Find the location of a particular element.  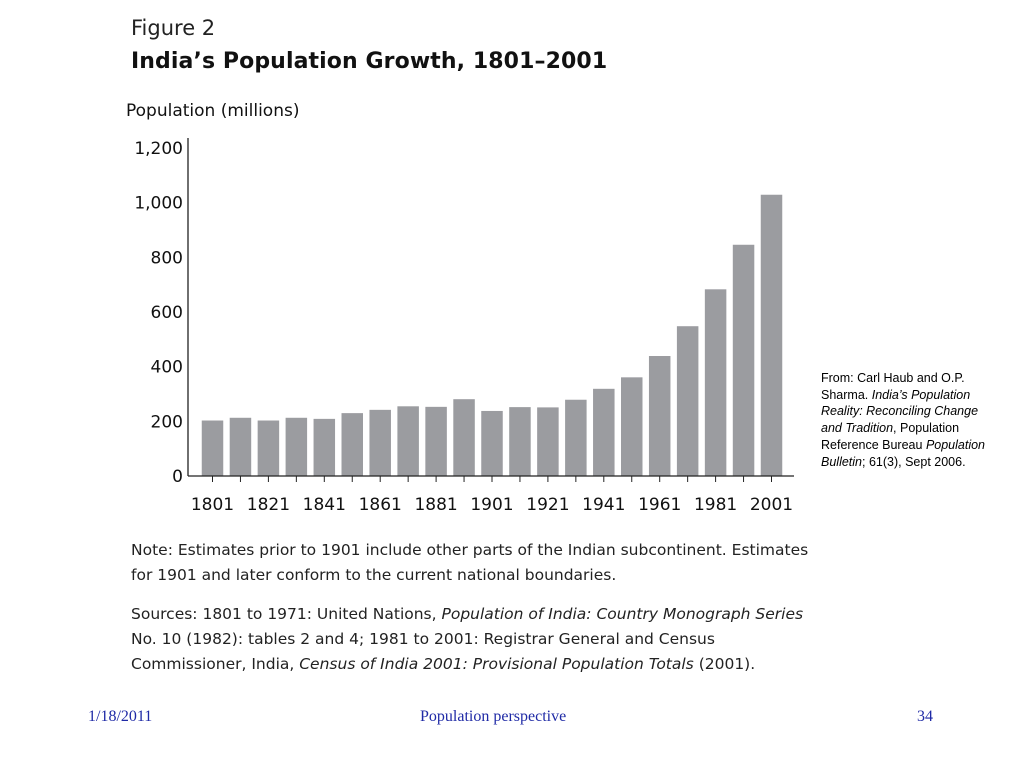

bar-1941 is located at coordinates (604, 432).